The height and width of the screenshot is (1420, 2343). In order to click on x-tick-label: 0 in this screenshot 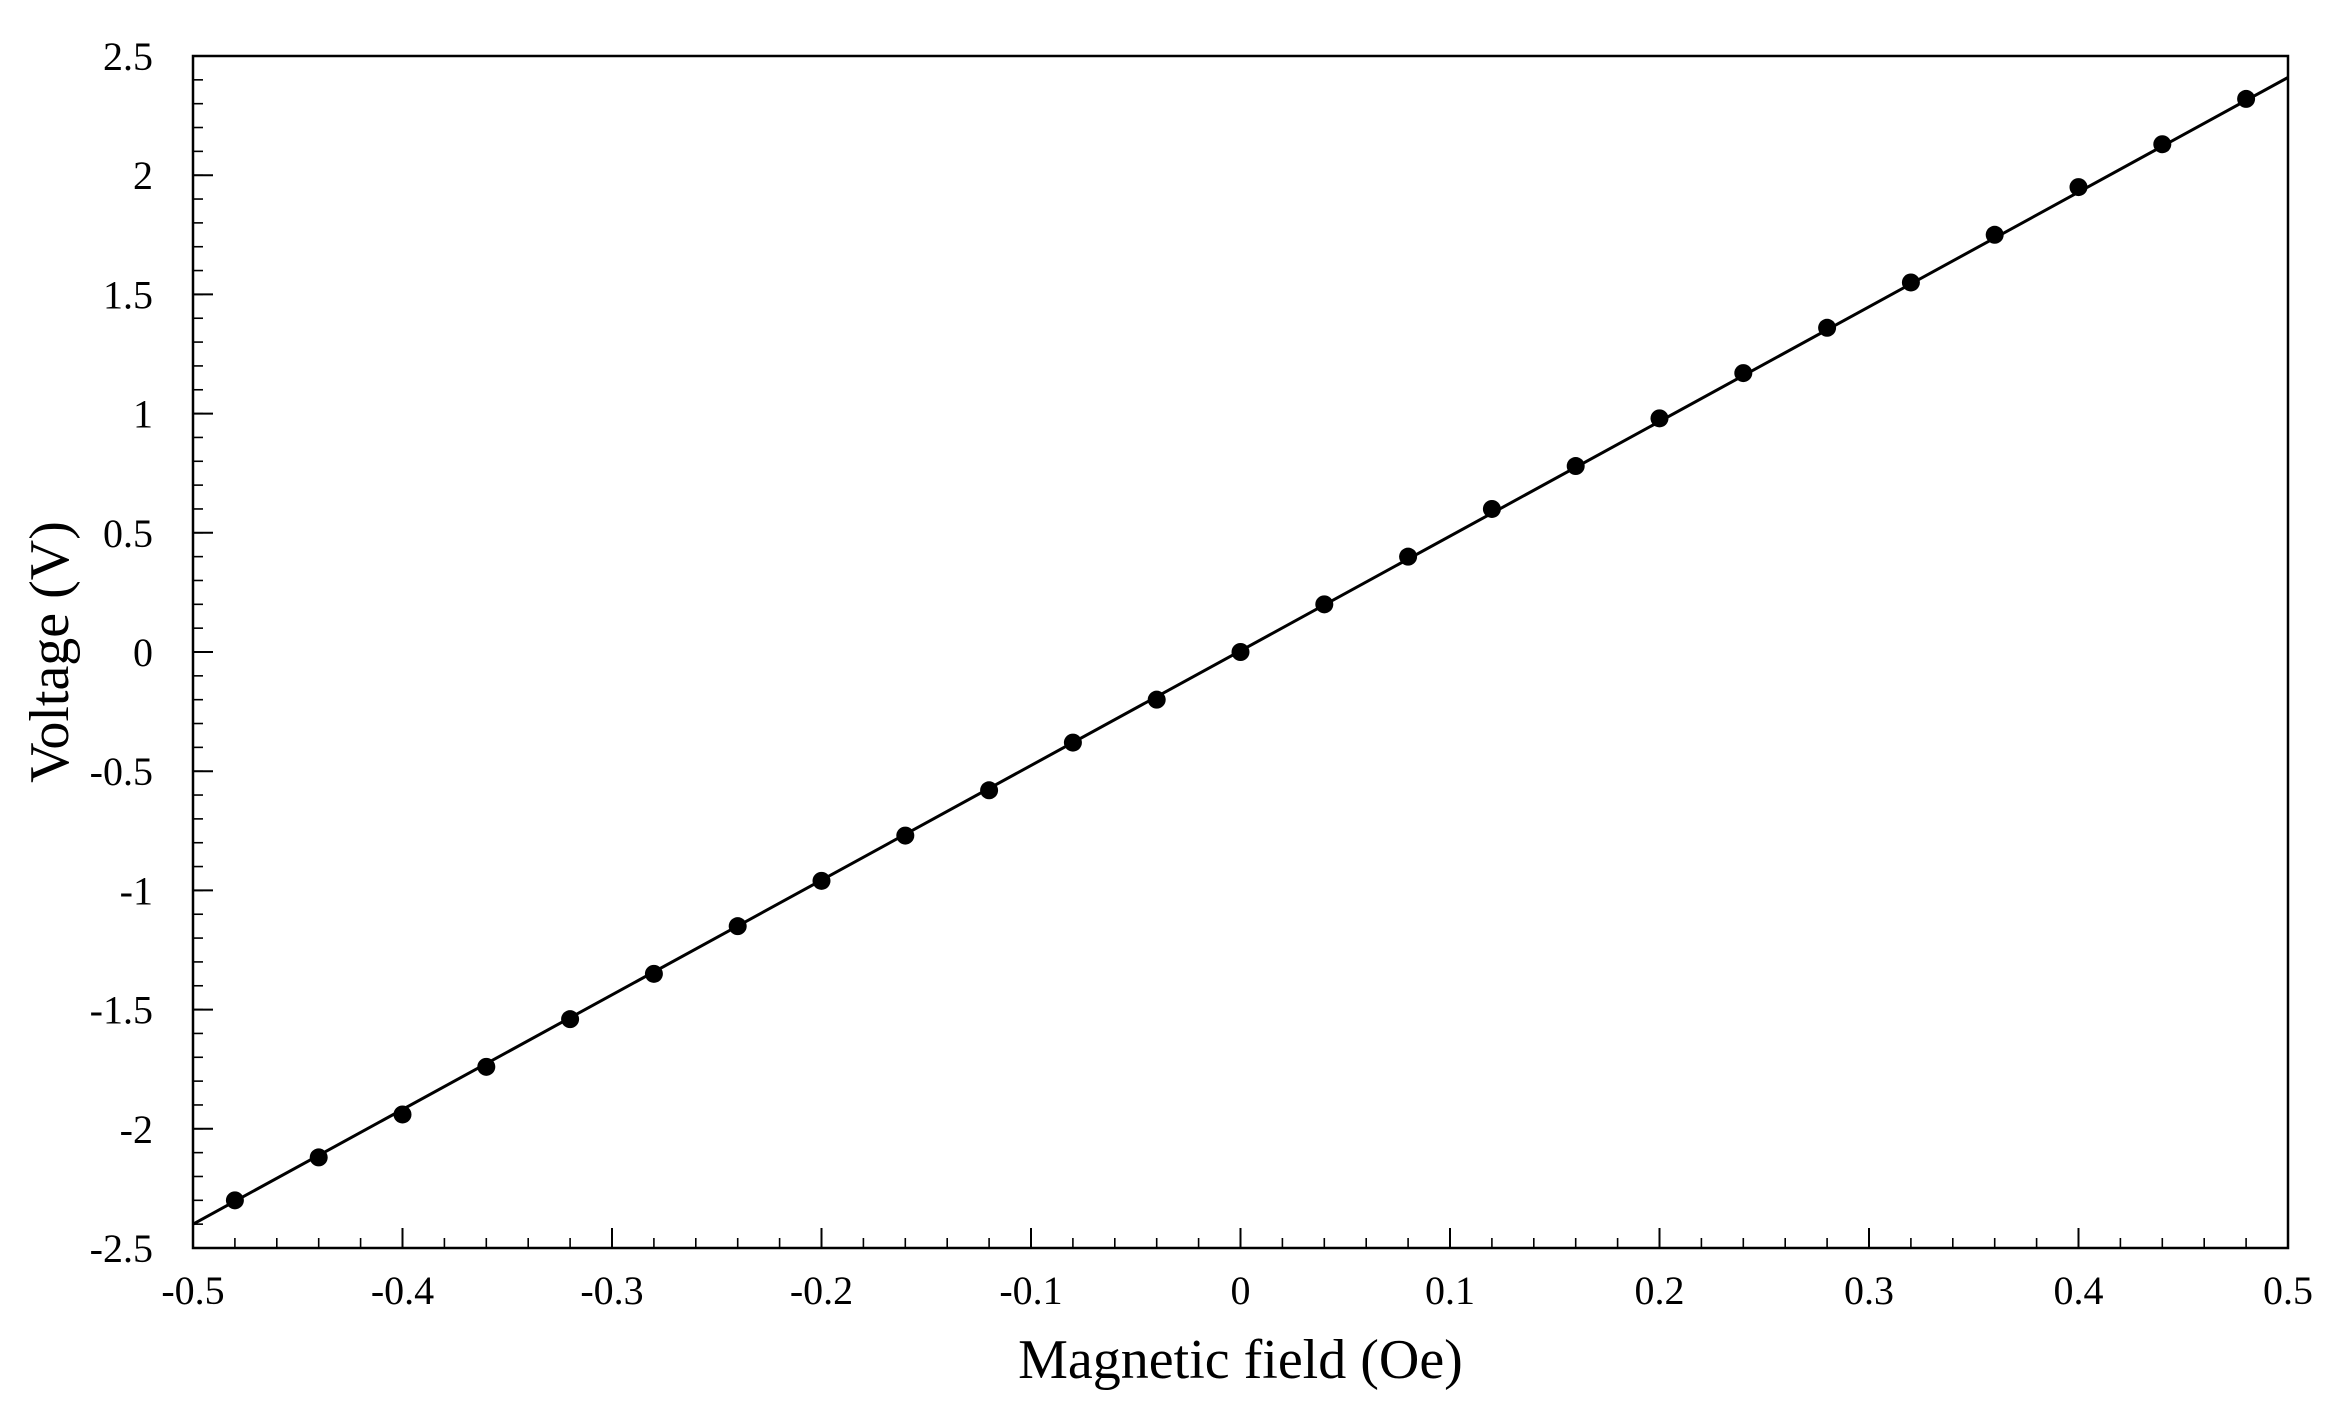, I will do `click(1241, 1290)`.